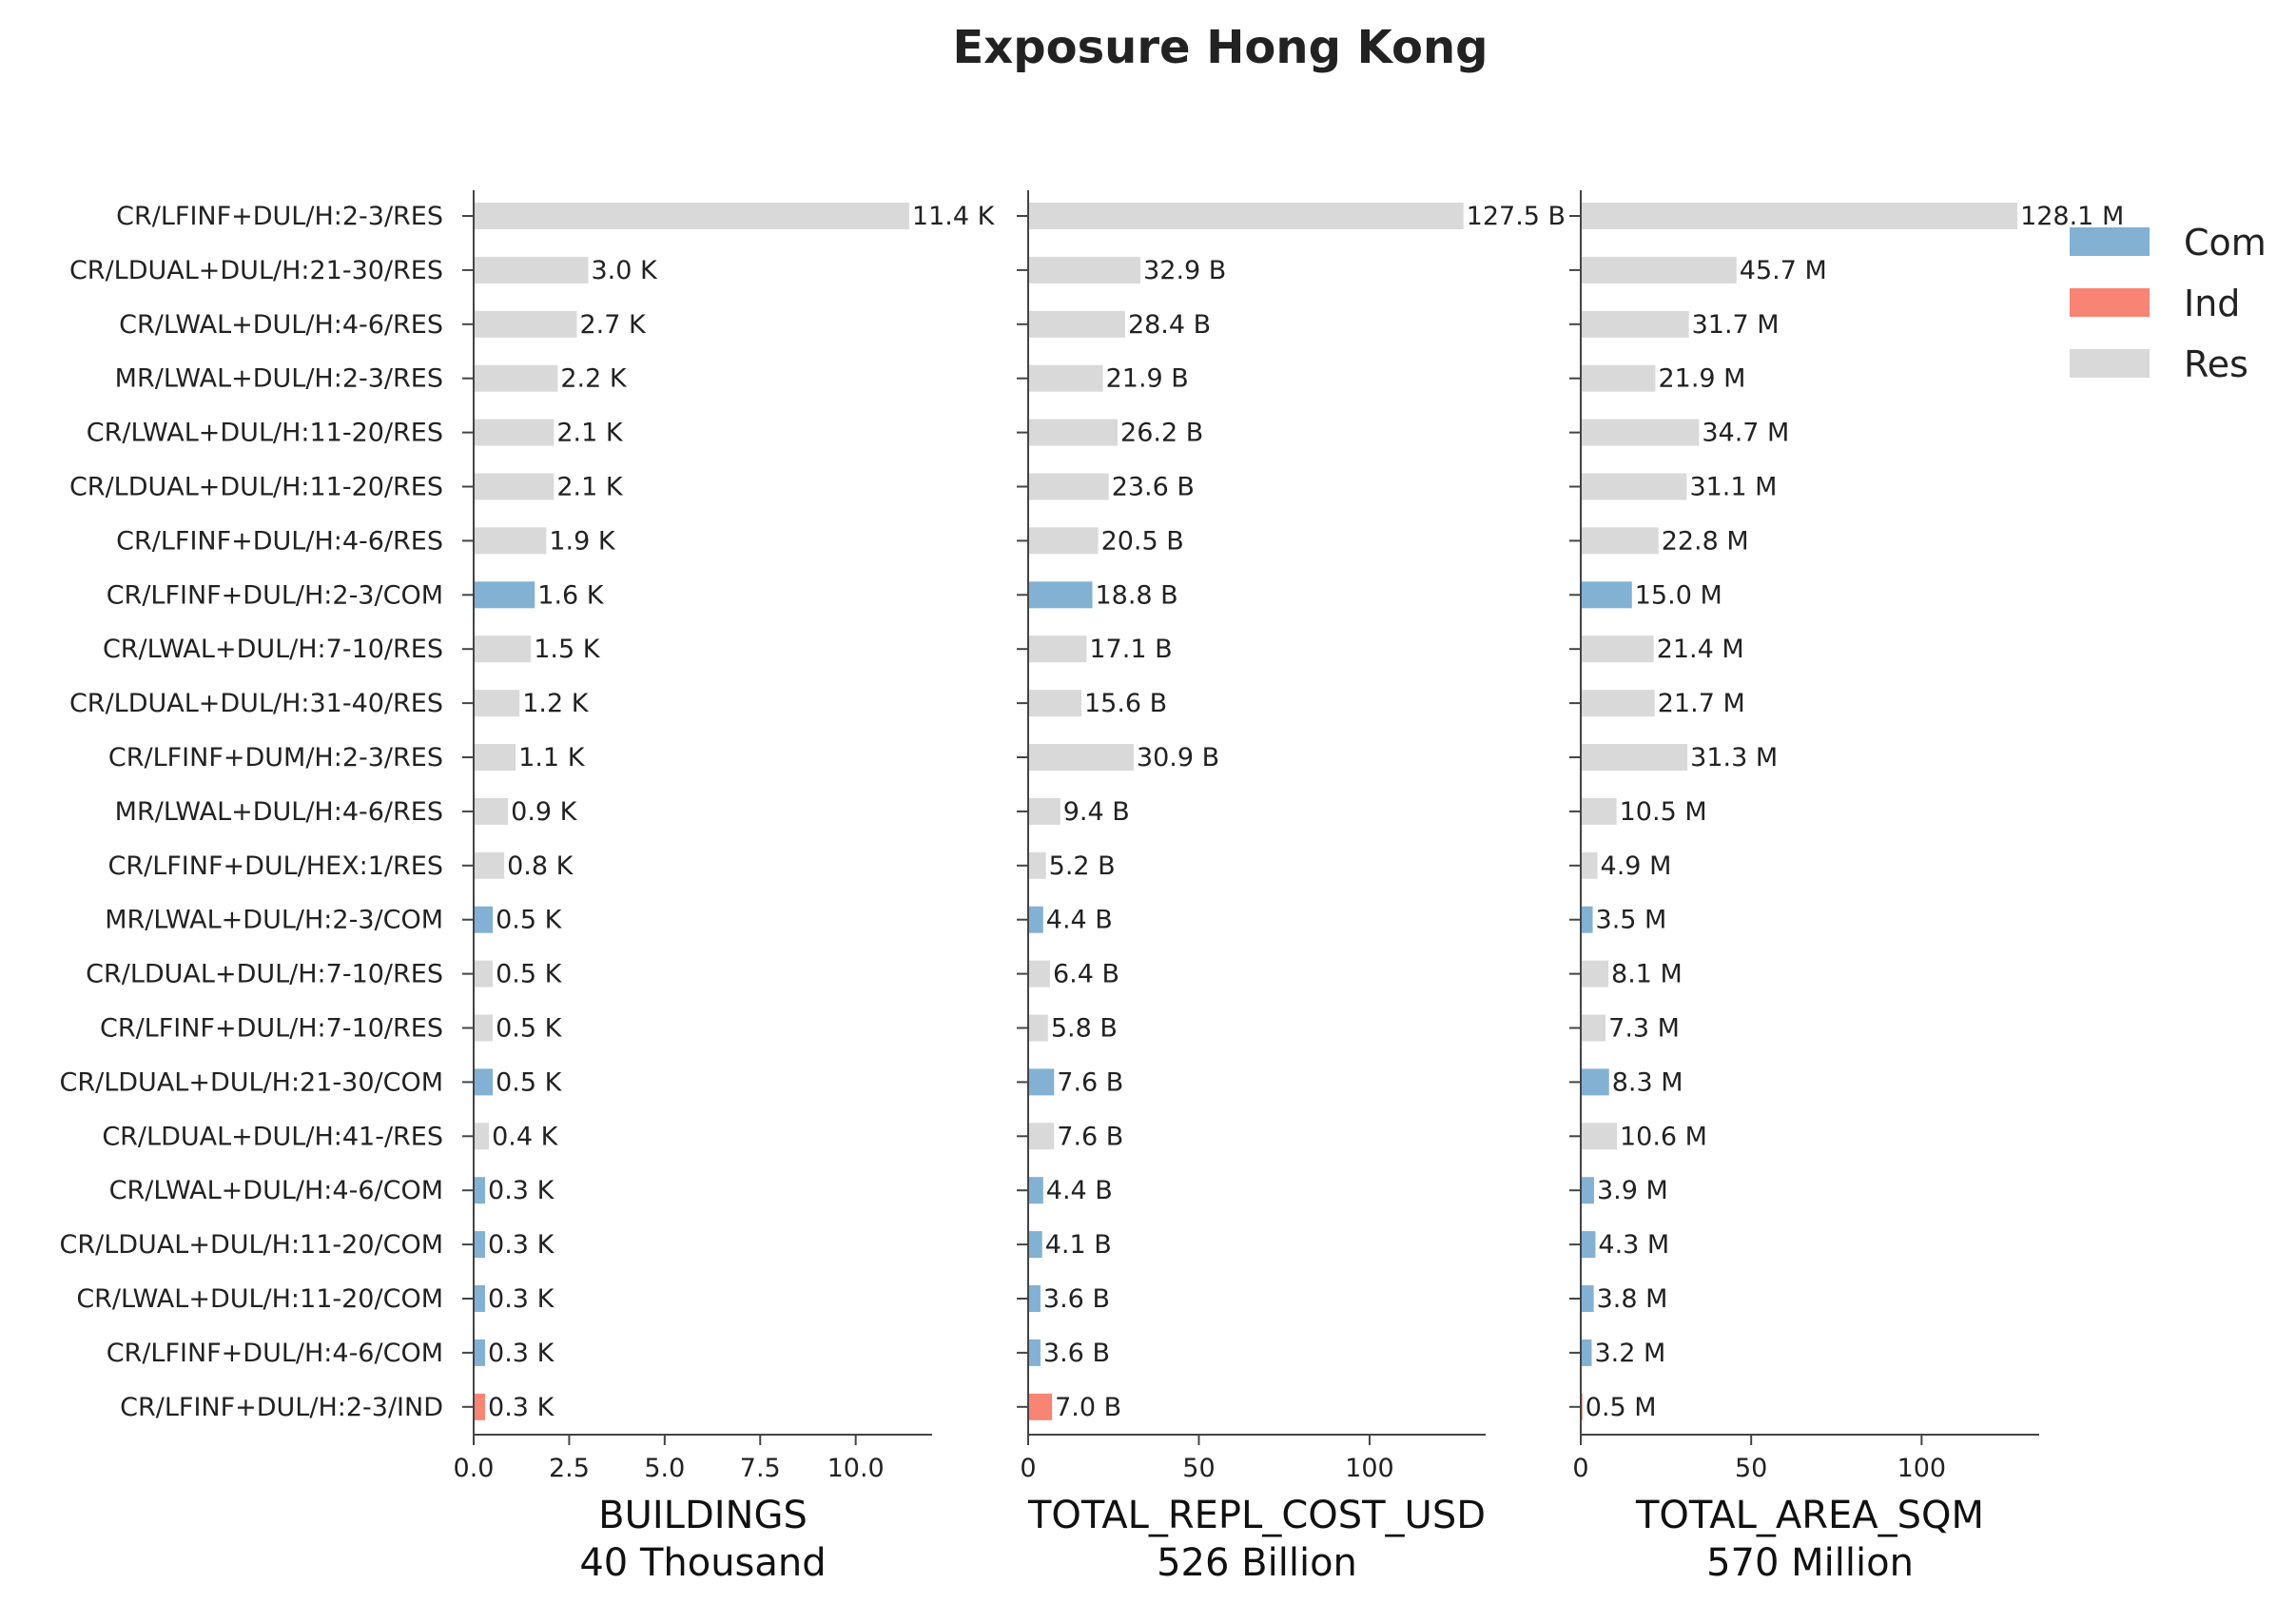 This screenshot has height=1604, width=2296. What do you see at coordinates (1080, 1190) in the screenshot?
I see `value-label: 4.4 B` at bounding box center [1080, 1190].